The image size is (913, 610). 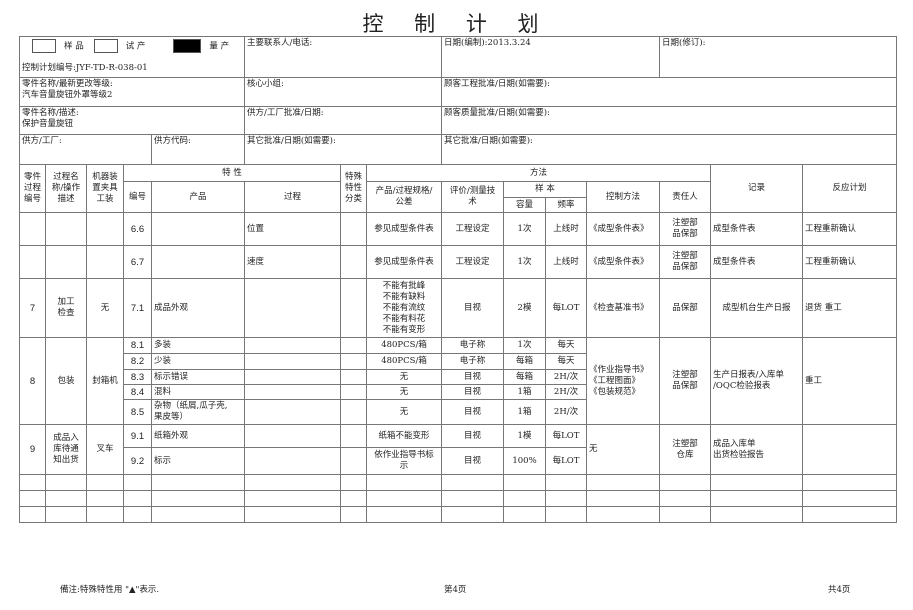 I want to click on cell-no: 8, so click(x=32, y=381).